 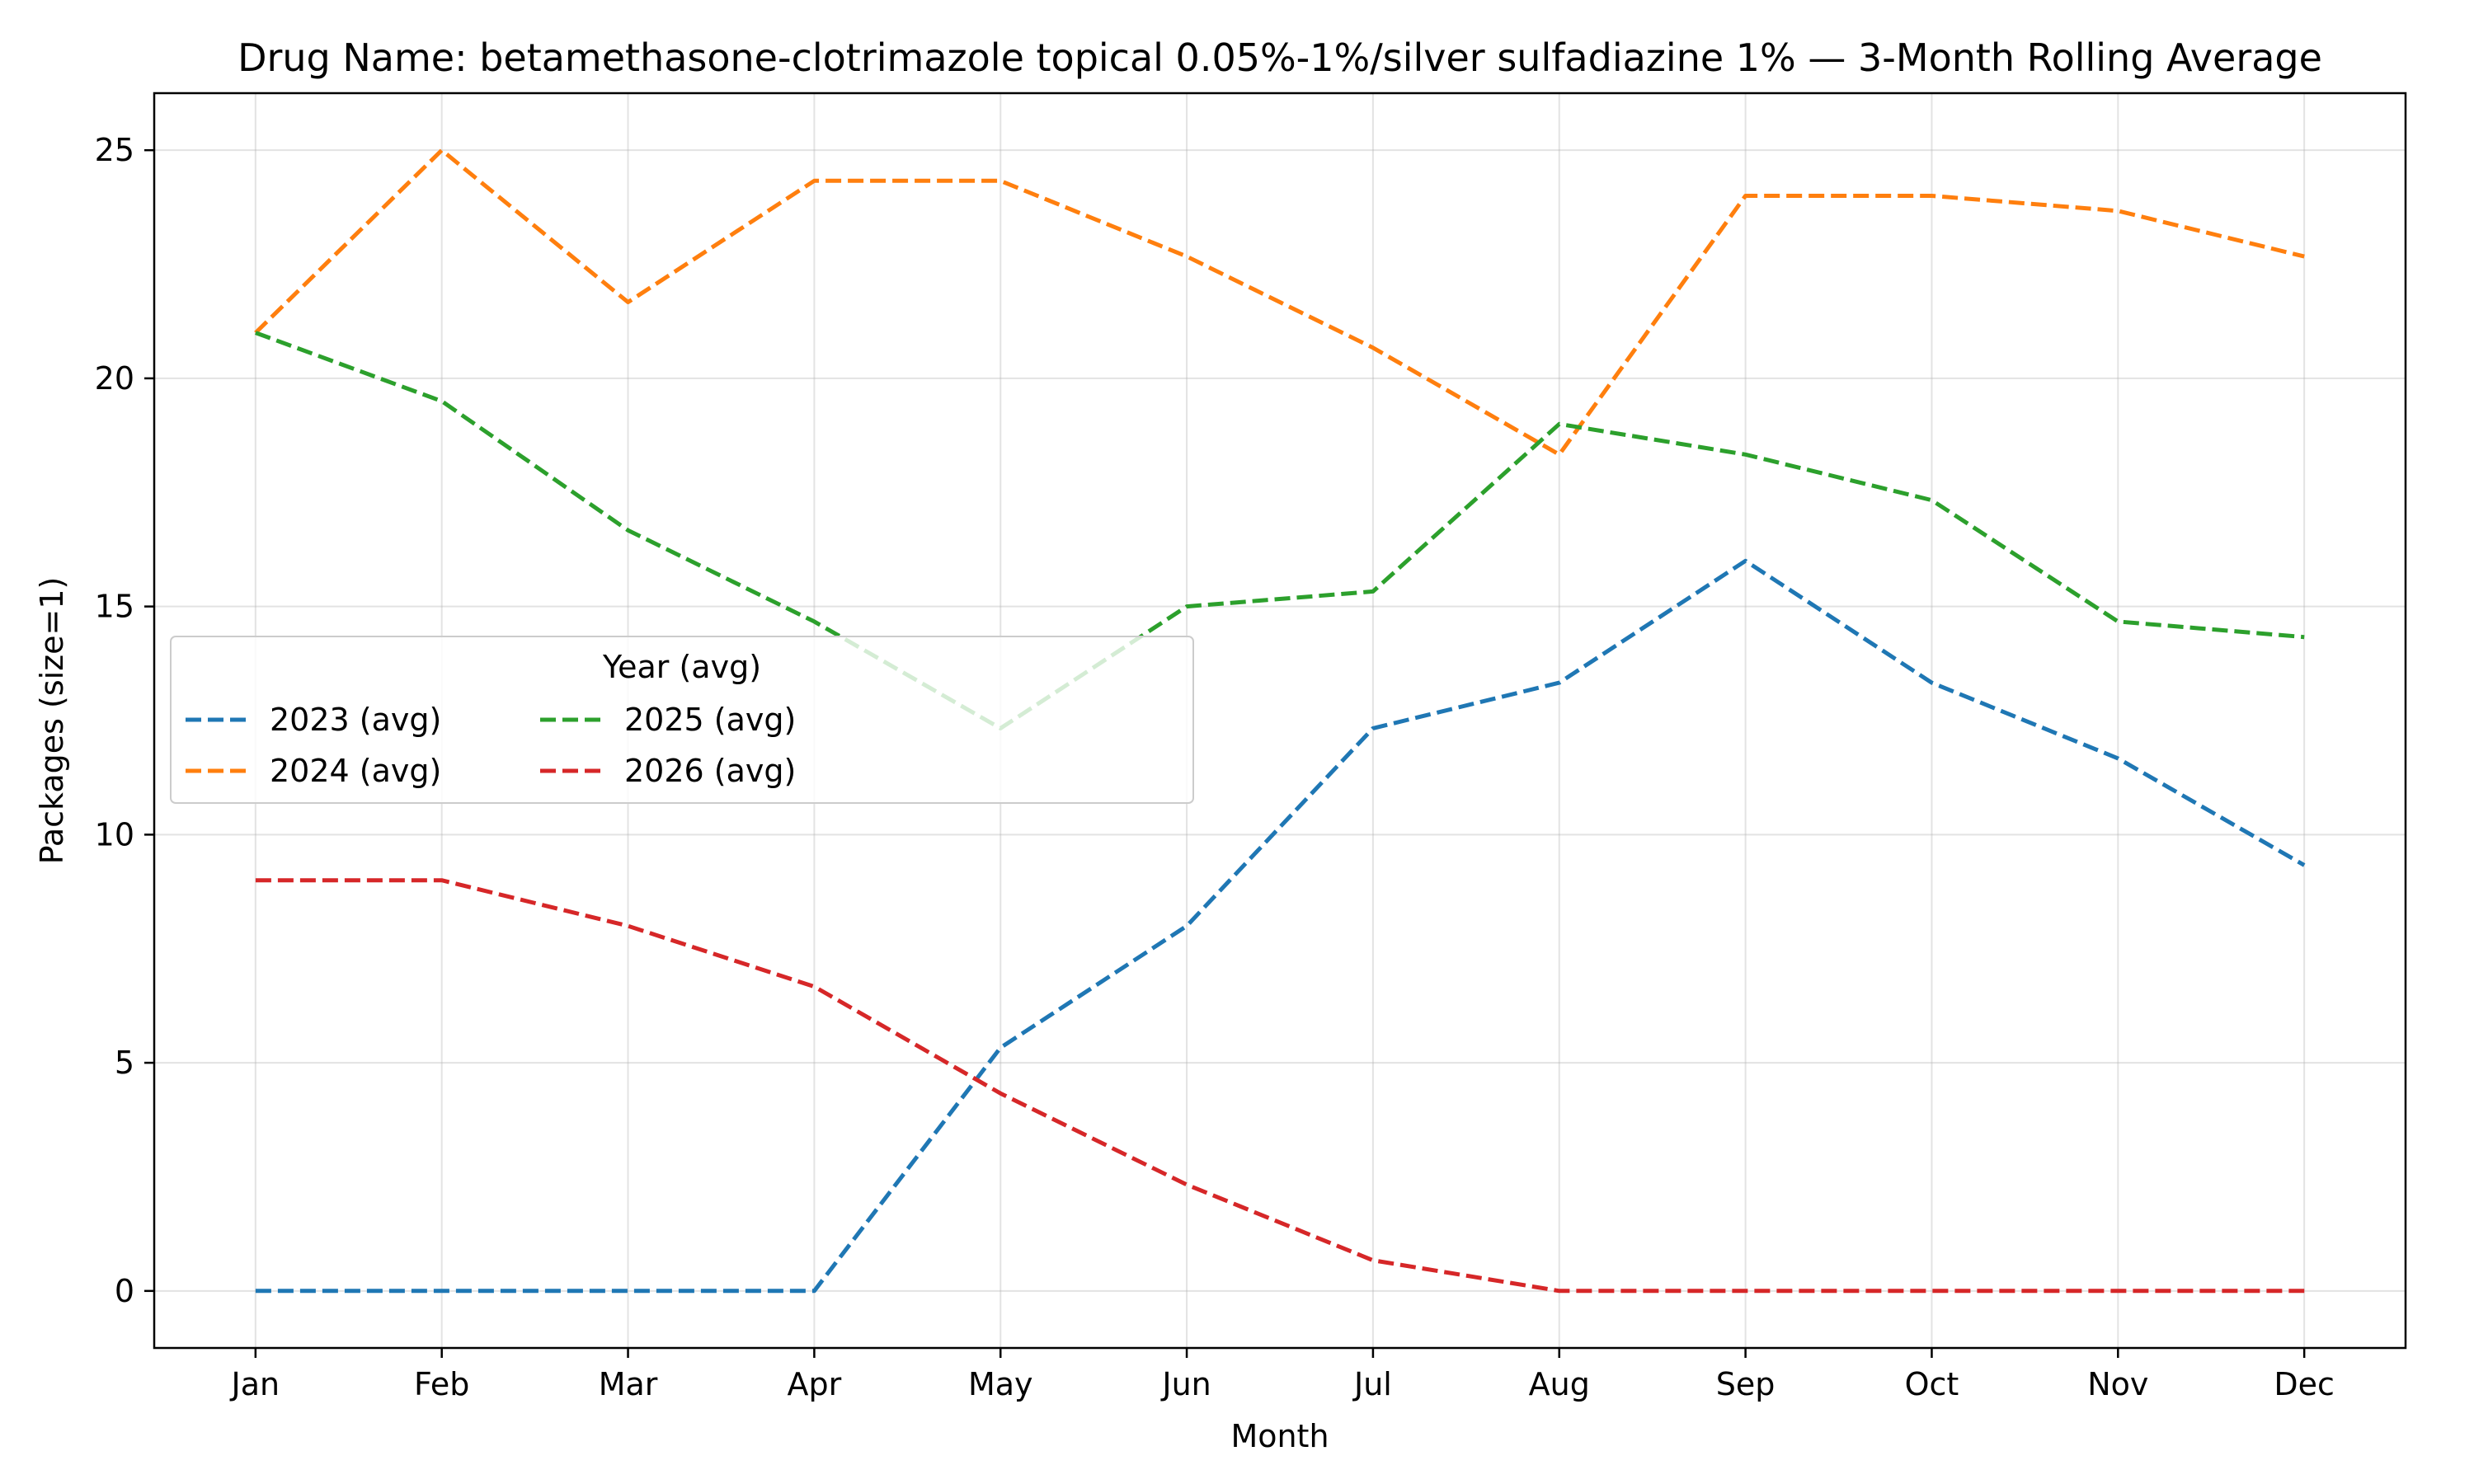 I want to click on x-tick-label: Oct, so click(x=1932, y=1384).